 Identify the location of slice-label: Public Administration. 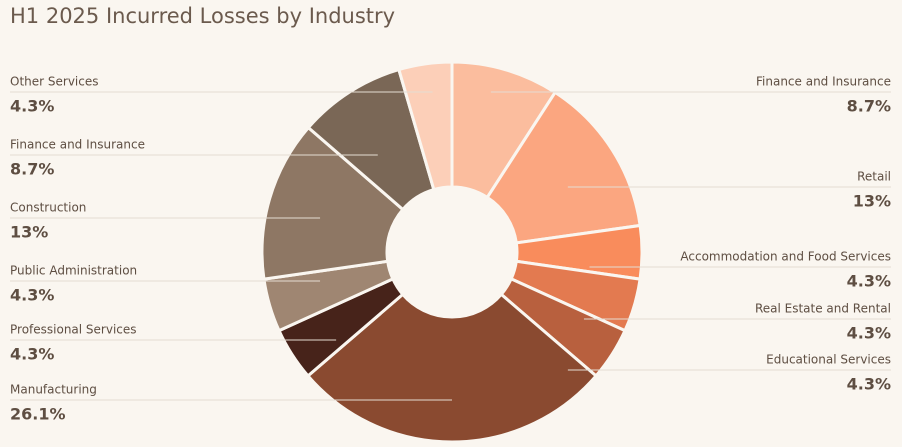
(73, 271).